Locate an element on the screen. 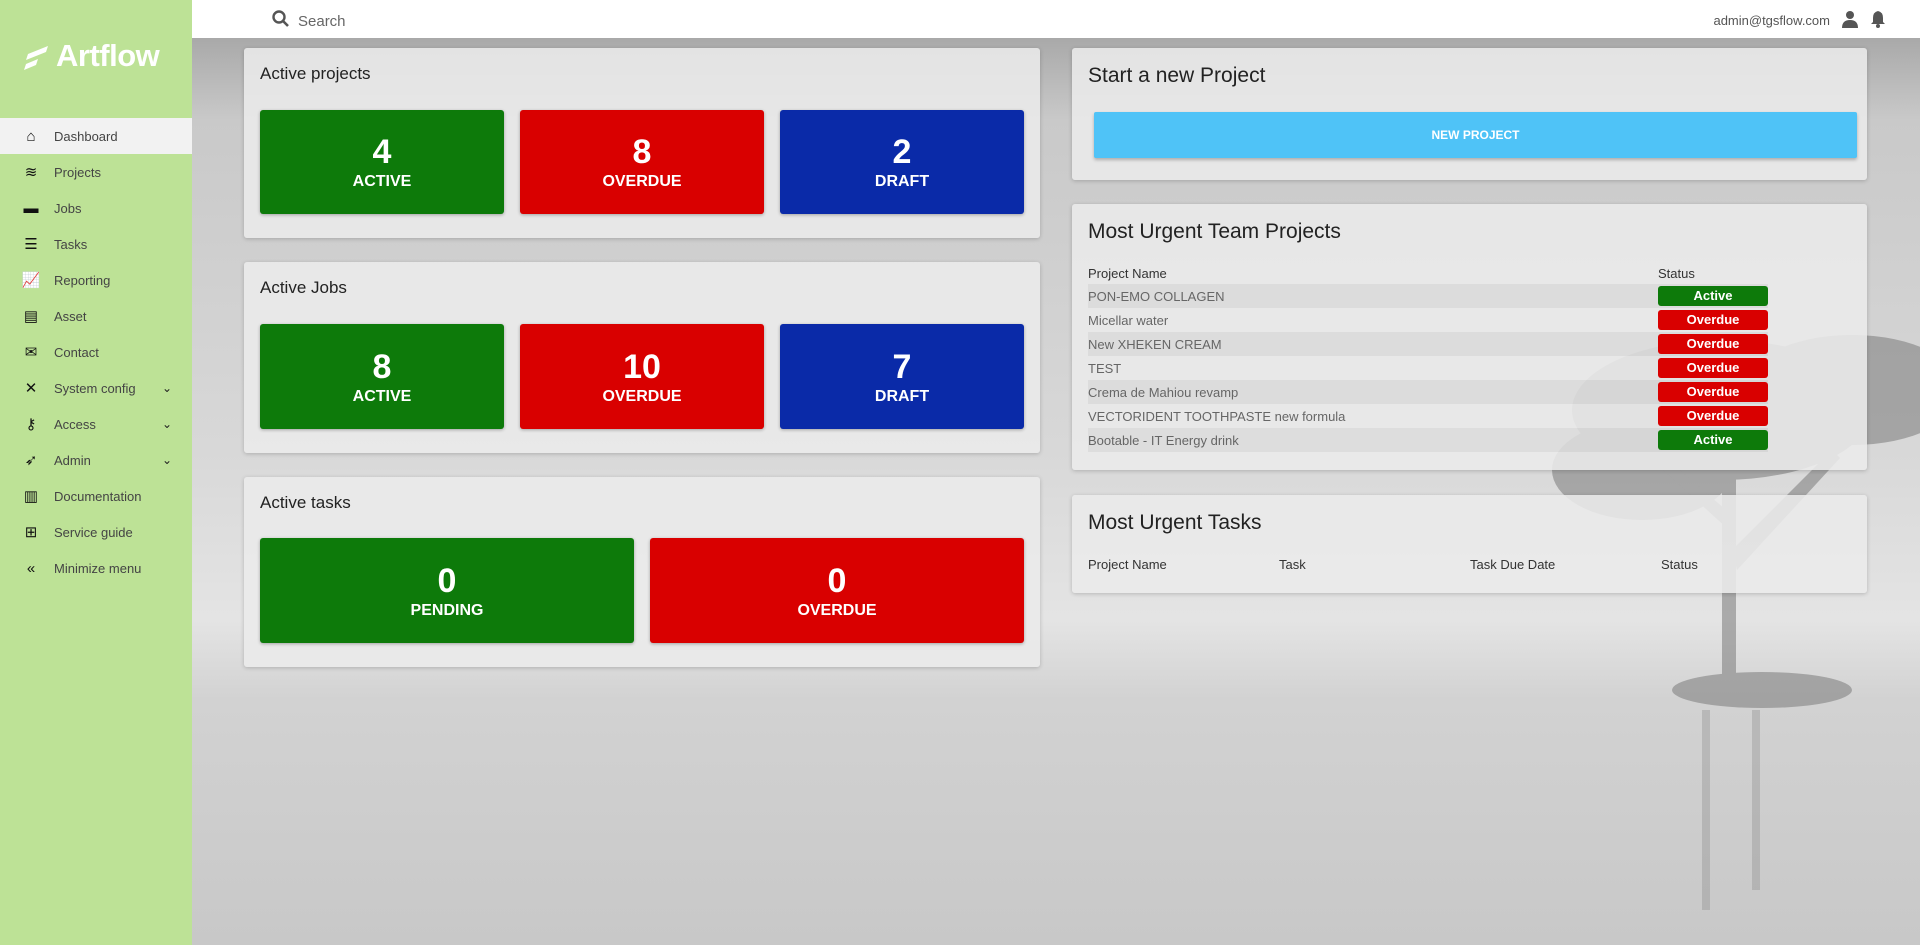 This screenshot has width=1920, height=945. sidebar-item-label: Service guide is located at coordinates (93, 532).